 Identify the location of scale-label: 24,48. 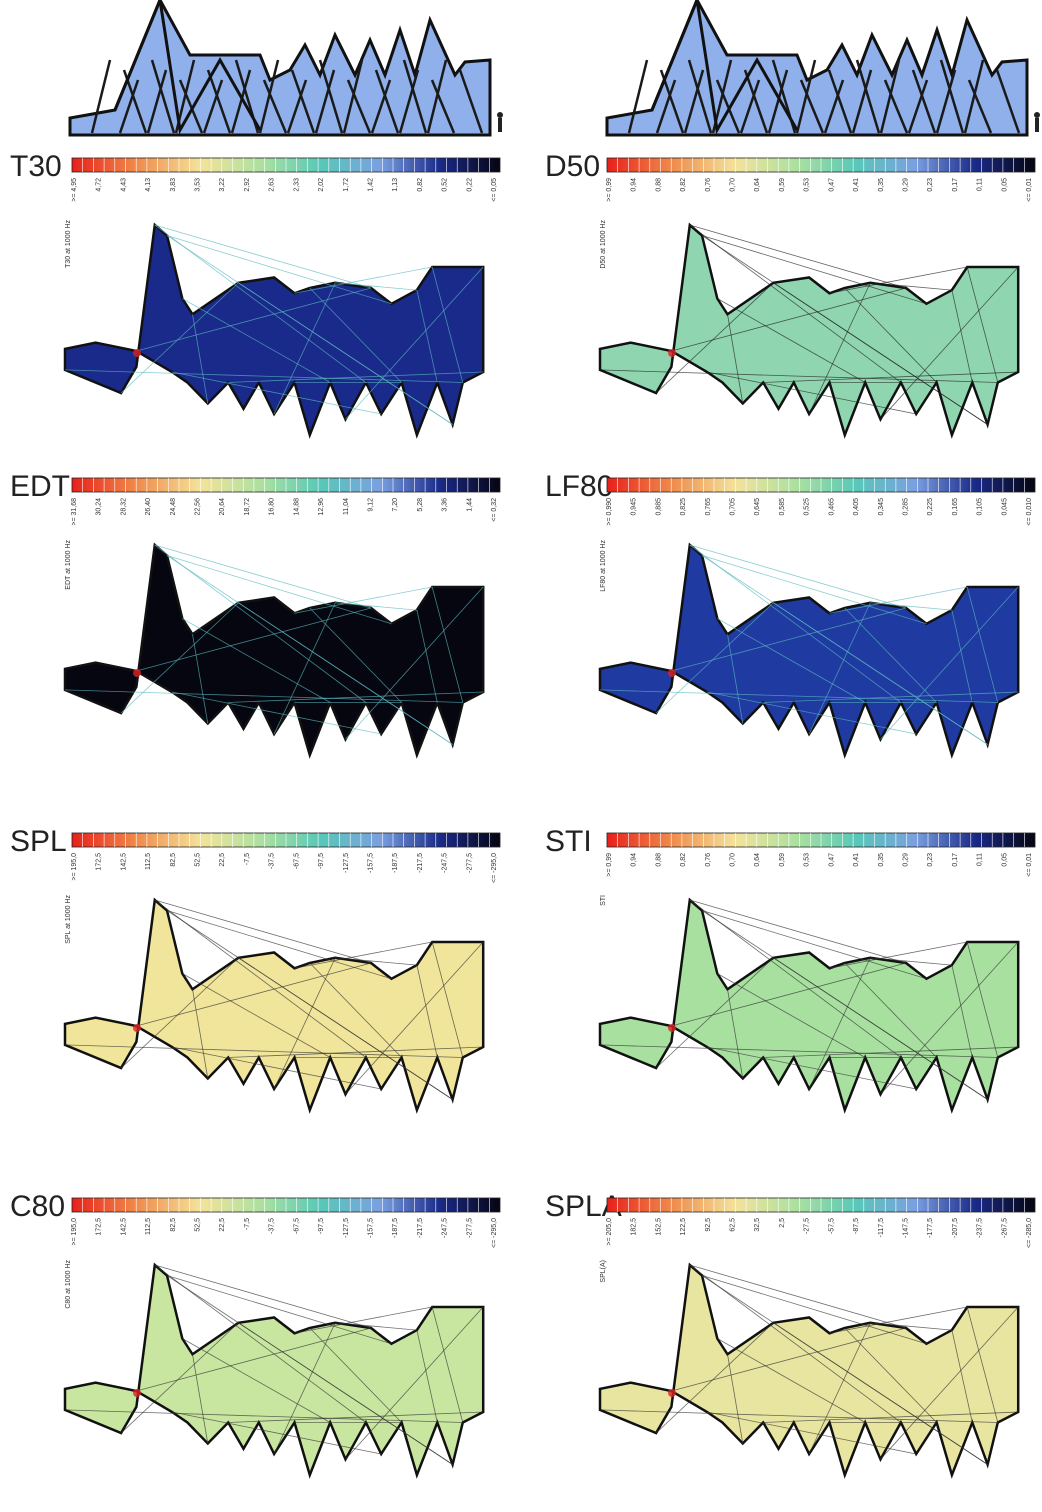
(173, 507).